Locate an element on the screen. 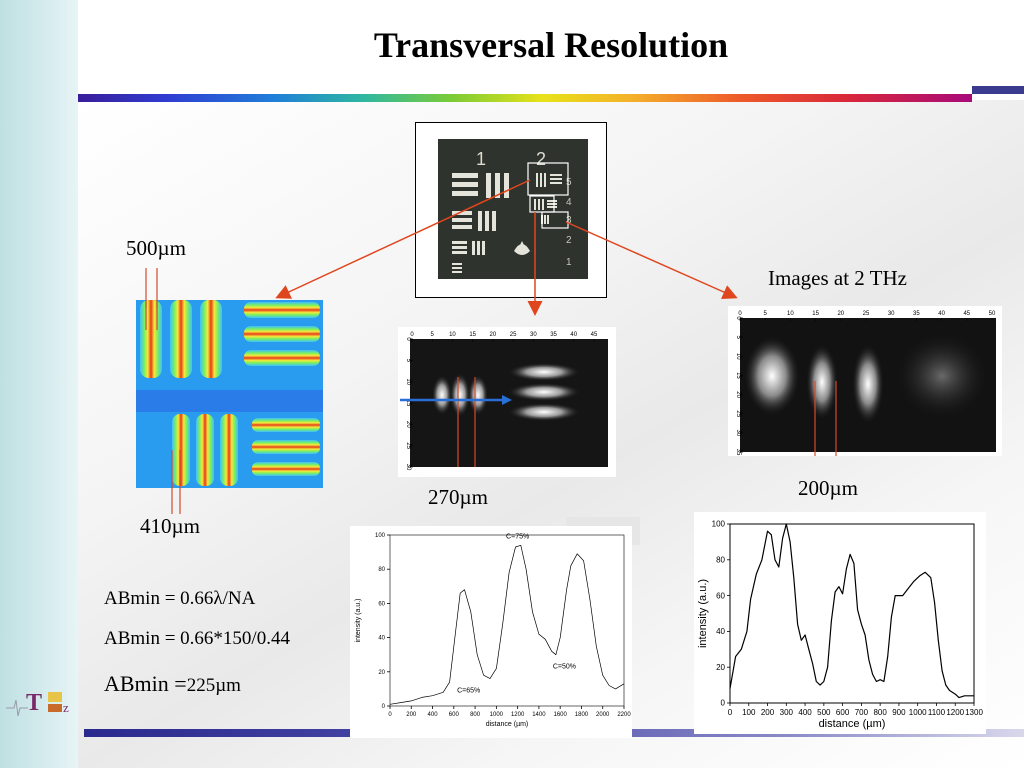 The image size is (1024, 768). label-500um: 500µm is located at coordinates (156, 248).